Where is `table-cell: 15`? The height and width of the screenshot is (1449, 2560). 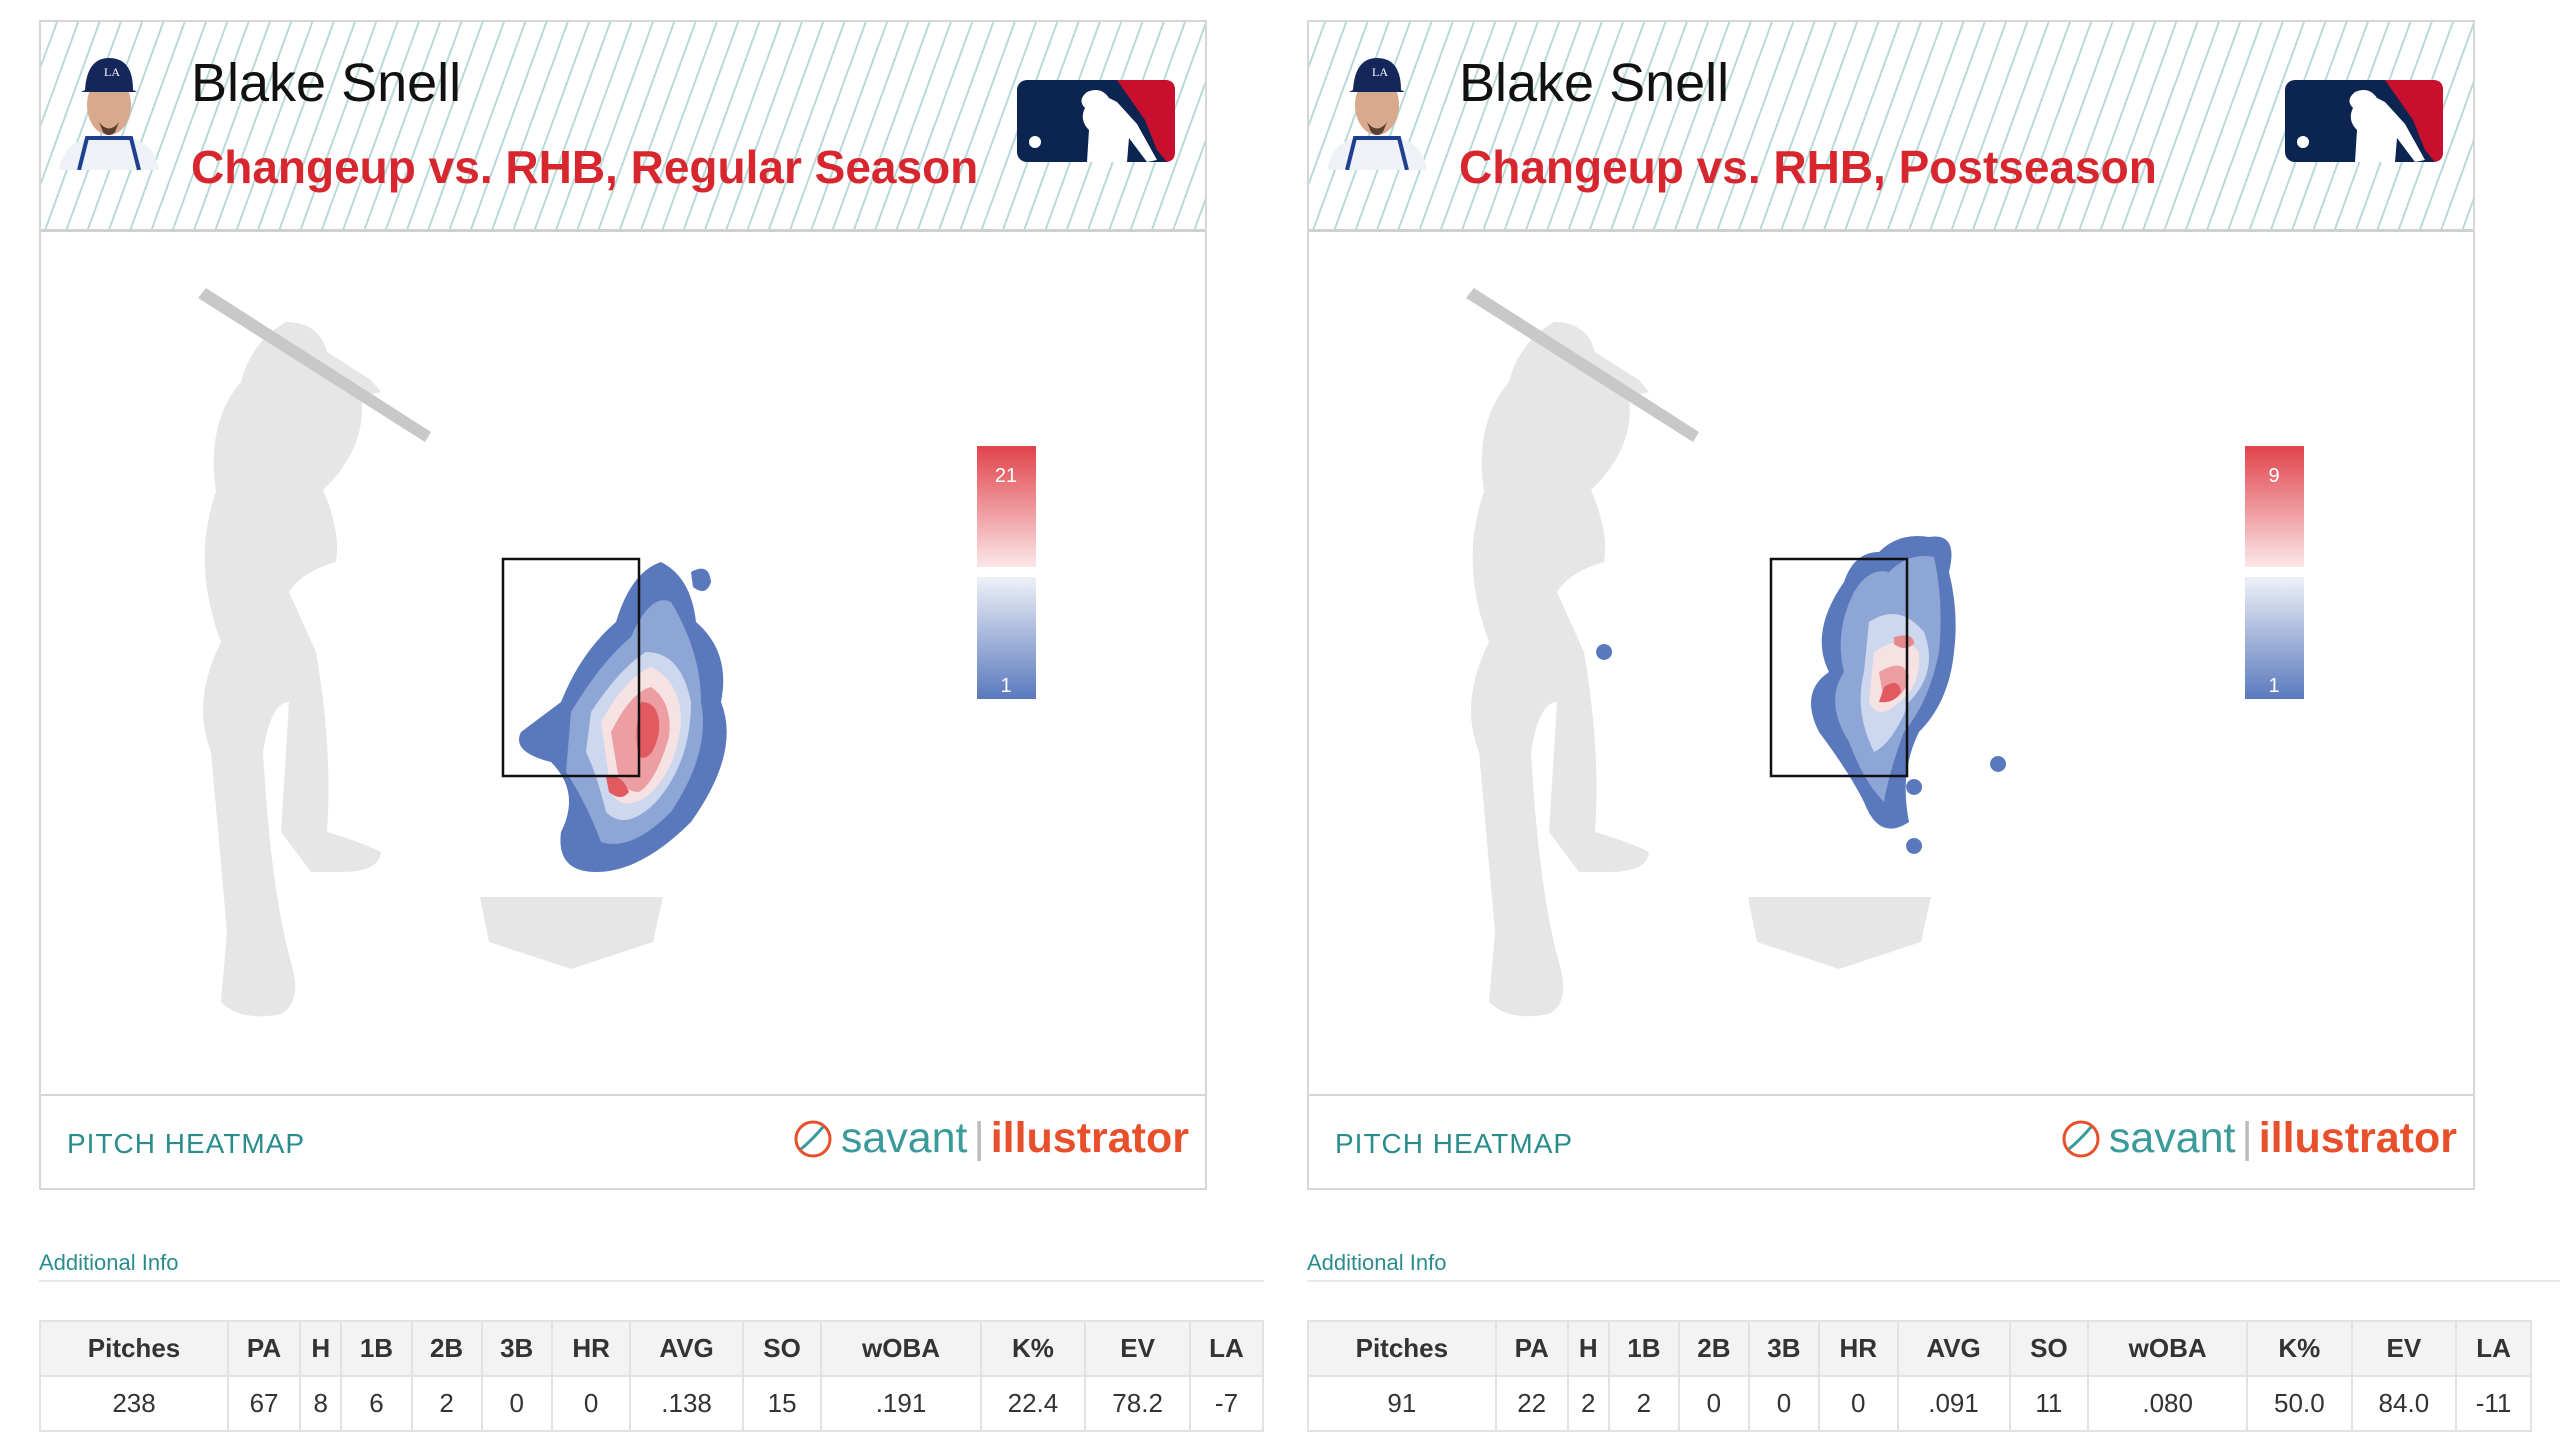 table-cell: 15 is located at coordinates (782, 1403).